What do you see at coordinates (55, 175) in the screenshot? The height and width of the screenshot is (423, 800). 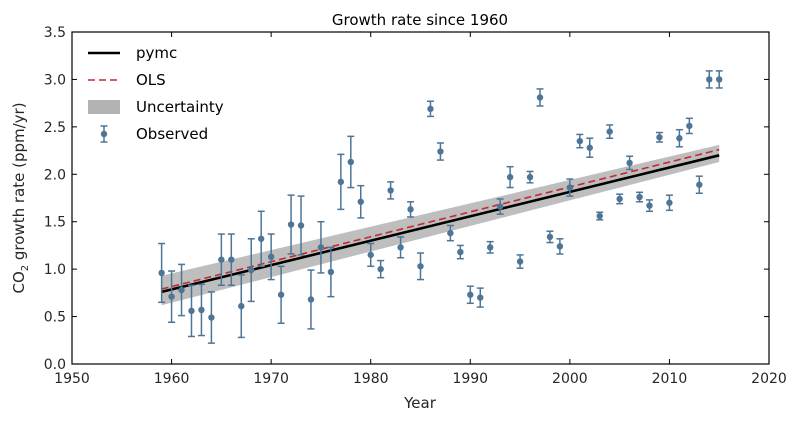 I see `y-tick-label: 2.0` at bounding box center [55, 175].